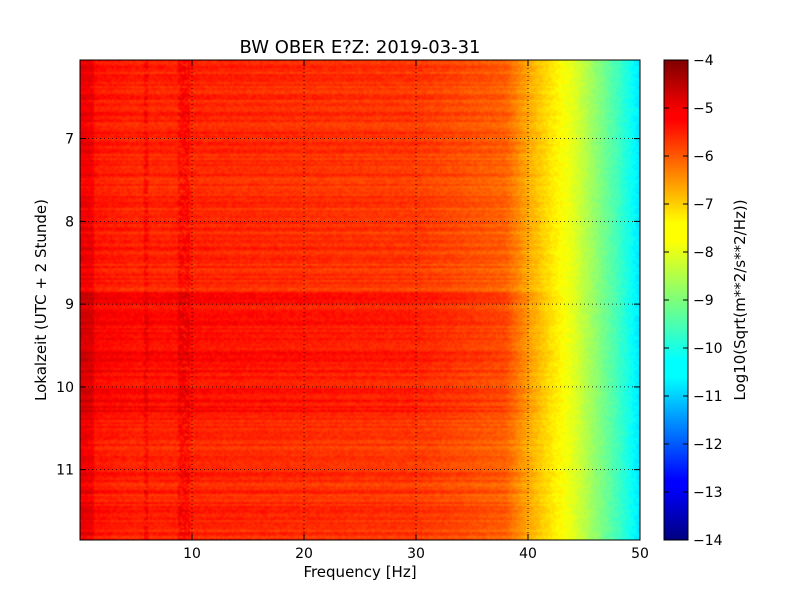 This screenshot has height=600, width=800. What do you see at coordinates (69, 140) in the screenshot?
I see `y-tick-label: 7` at bounding box center [69, 140].